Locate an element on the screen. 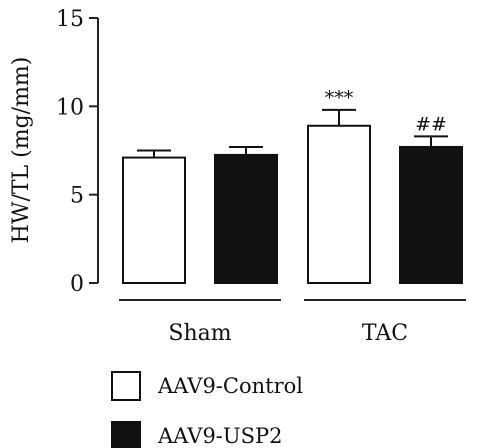 The height and width of the screenshot is (448, 500). y-tick-label: 15 is located at coordinates (70, 19).